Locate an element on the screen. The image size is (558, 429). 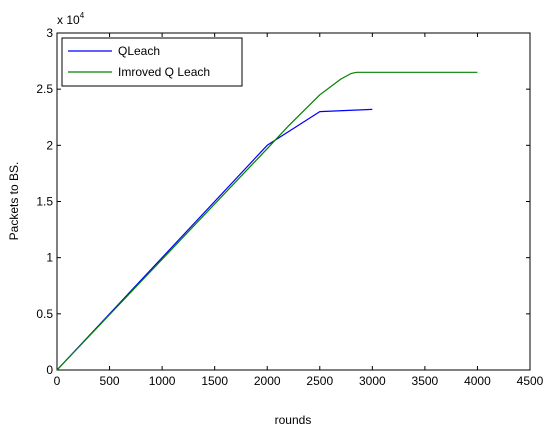
legend-label-qleach: QLeach is located at coordinates (139, 51).